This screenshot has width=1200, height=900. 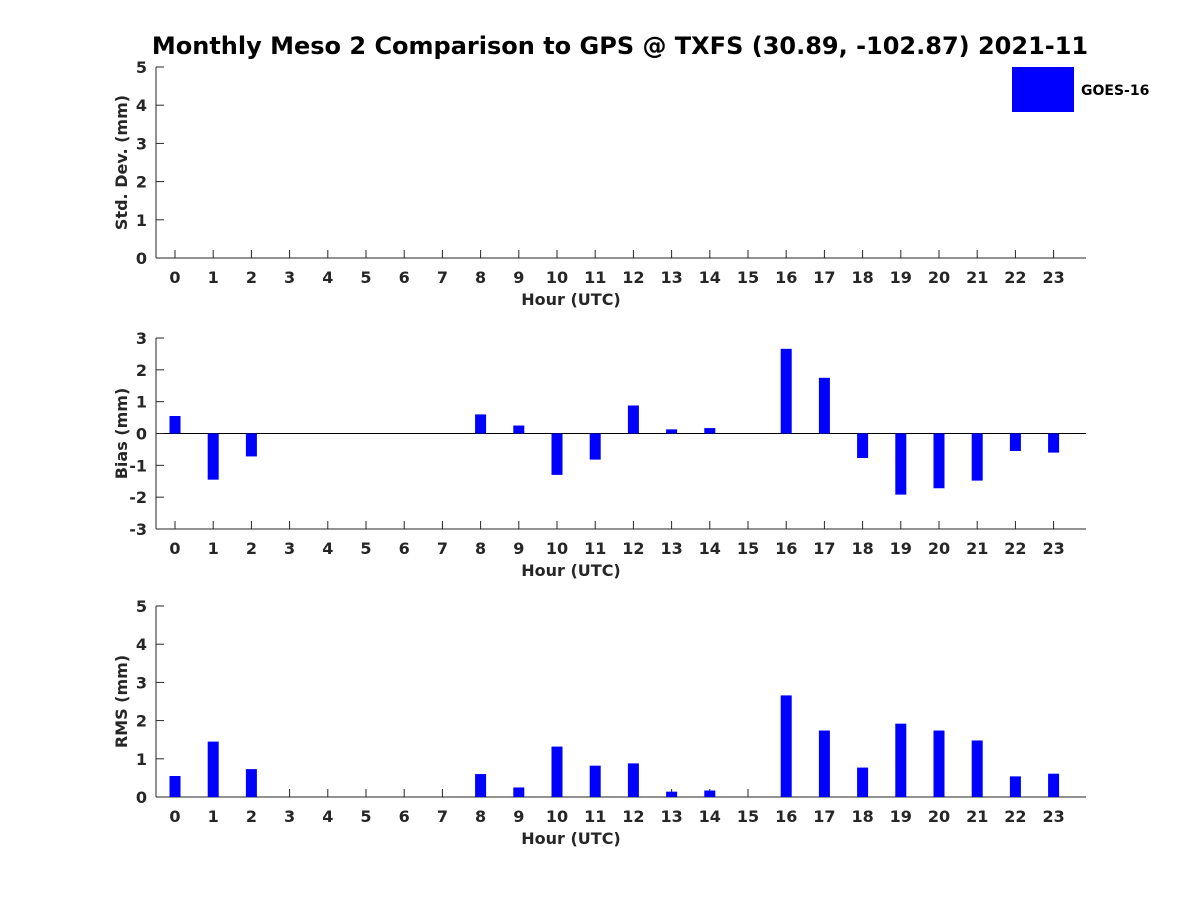 What do you see at coordinates (138, 529) in the screenshot?
I see `y-tick-label: -3` at bounding box center [138, 529].